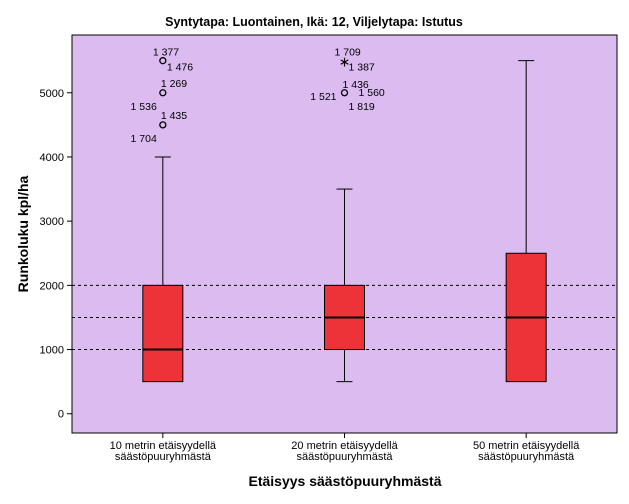  Describe the element at coordinates (348, 53) in the screenshot. I see `outlier-label: 1 709` at that location.